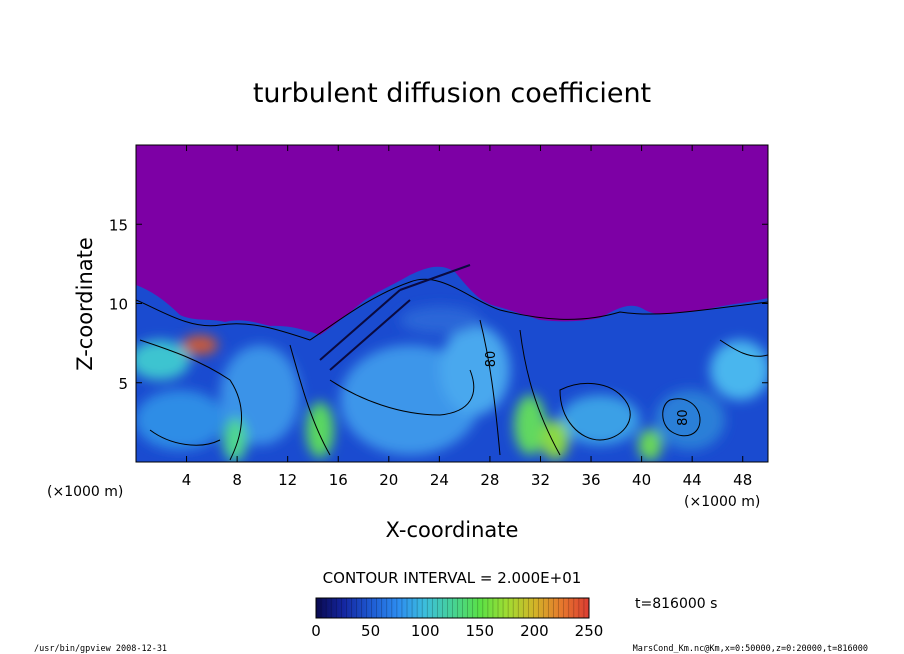 The height and width of the screenshot is (654, 904). I want to click on colorbar-tick-label: 150, so click(479, 631).